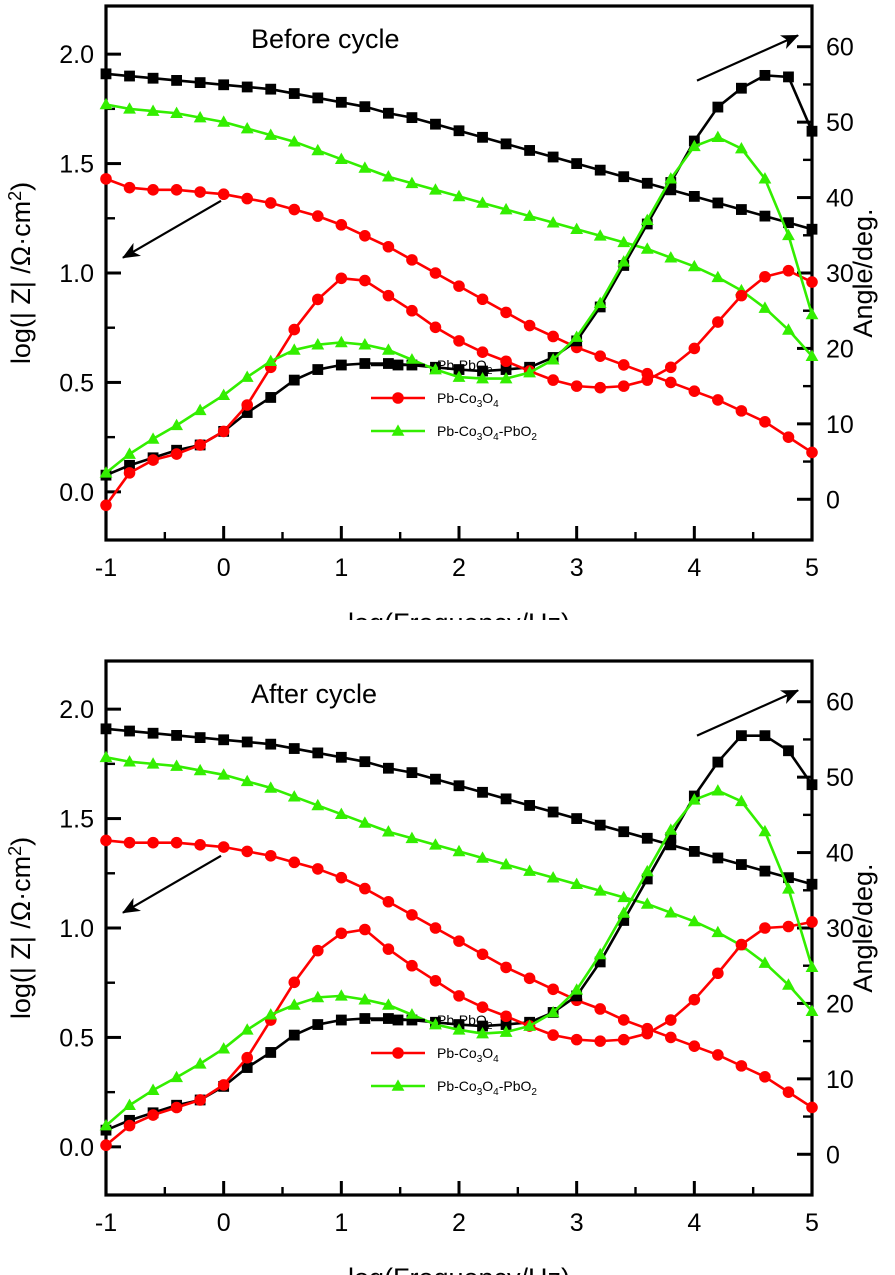  Describe the element at coordinates (694, 1223) in the screenshot. I see `x-tick-label: 4` at that location.